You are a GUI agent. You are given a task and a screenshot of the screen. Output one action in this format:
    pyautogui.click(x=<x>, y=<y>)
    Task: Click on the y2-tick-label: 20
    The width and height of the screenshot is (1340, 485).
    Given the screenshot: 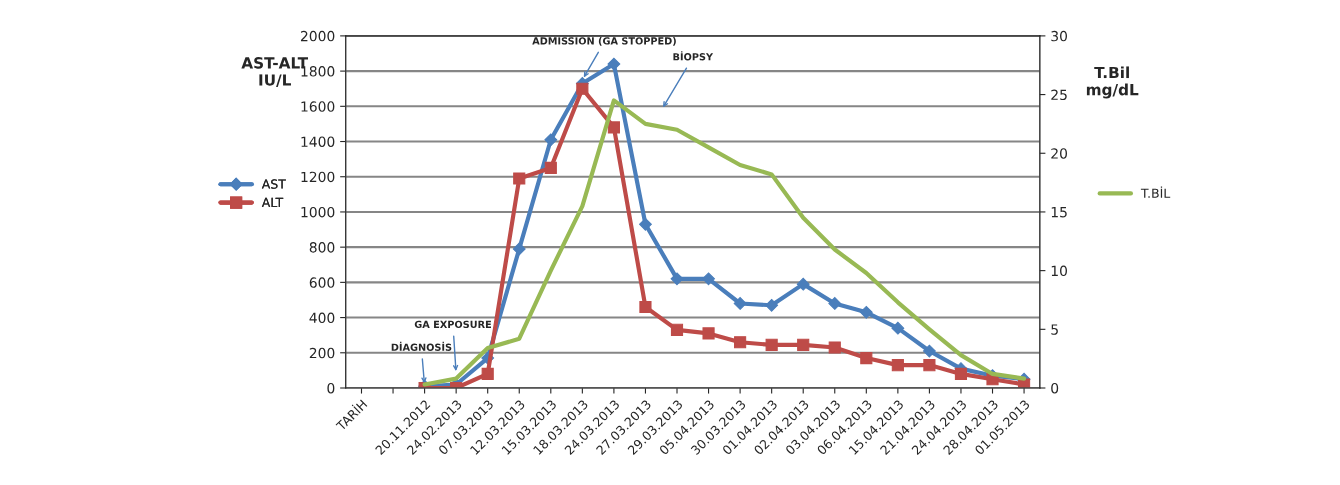 What is the action you would take?
    pyautogui.click(x=1059, y=153)
    